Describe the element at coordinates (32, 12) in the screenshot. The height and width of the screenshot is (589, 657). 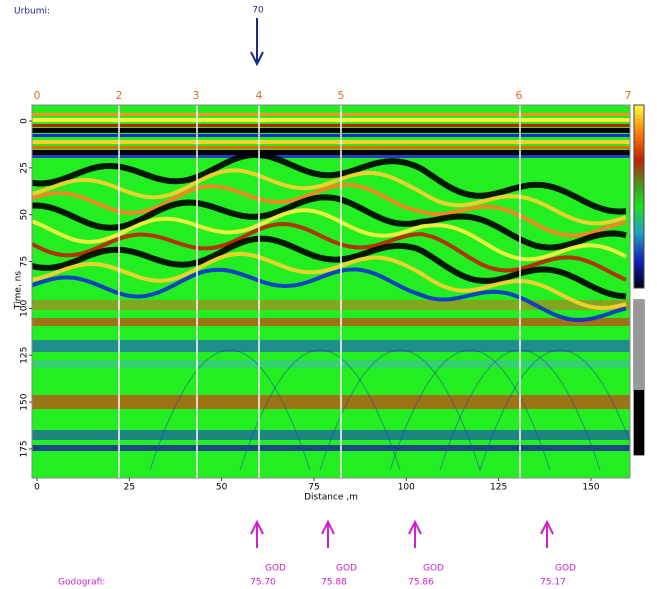
I see `urbumi-label: Urbumi:` at that location.